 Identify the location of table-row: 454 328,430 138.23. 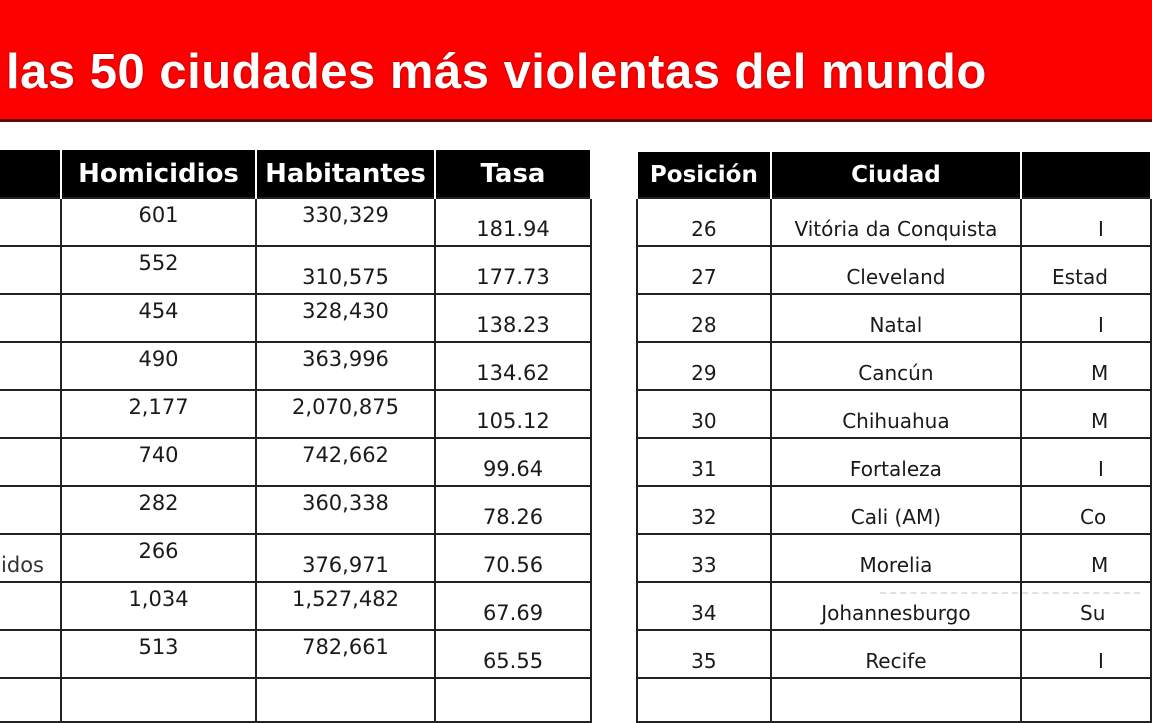
(296, 318).